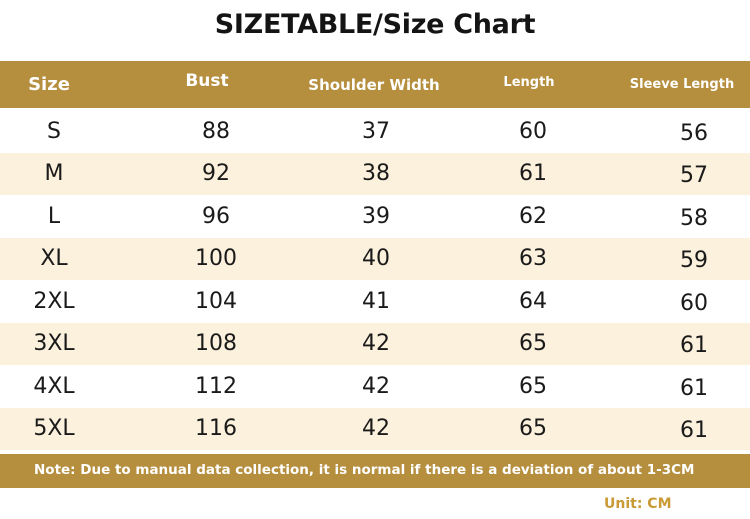 This screenshot has width=750, height=519. What do you see at coordinates (638, 504) in the screenshot?
I see `unit-label: Unit: CM` at bounding box center [638, 504].